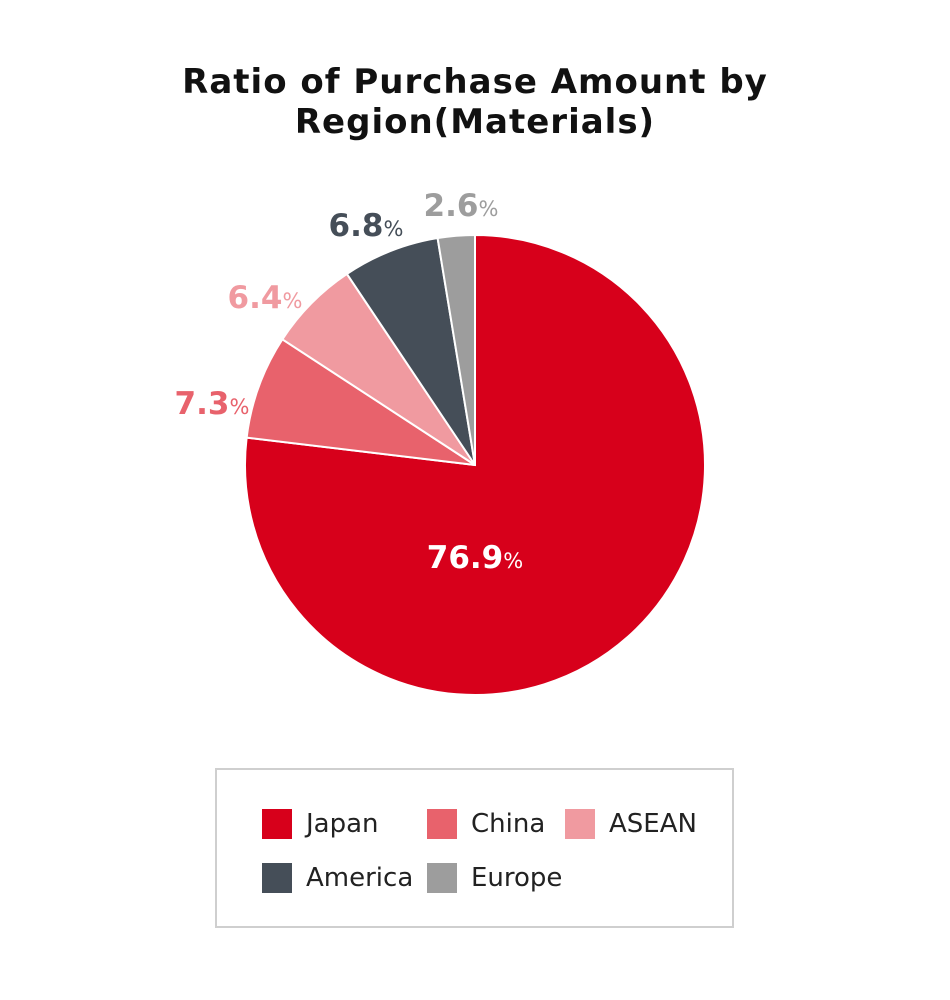  What do you see at coordinates (239, 407) in the screenshot?
I see `data-label-unit-china: %` at bounding box center [239, 407].